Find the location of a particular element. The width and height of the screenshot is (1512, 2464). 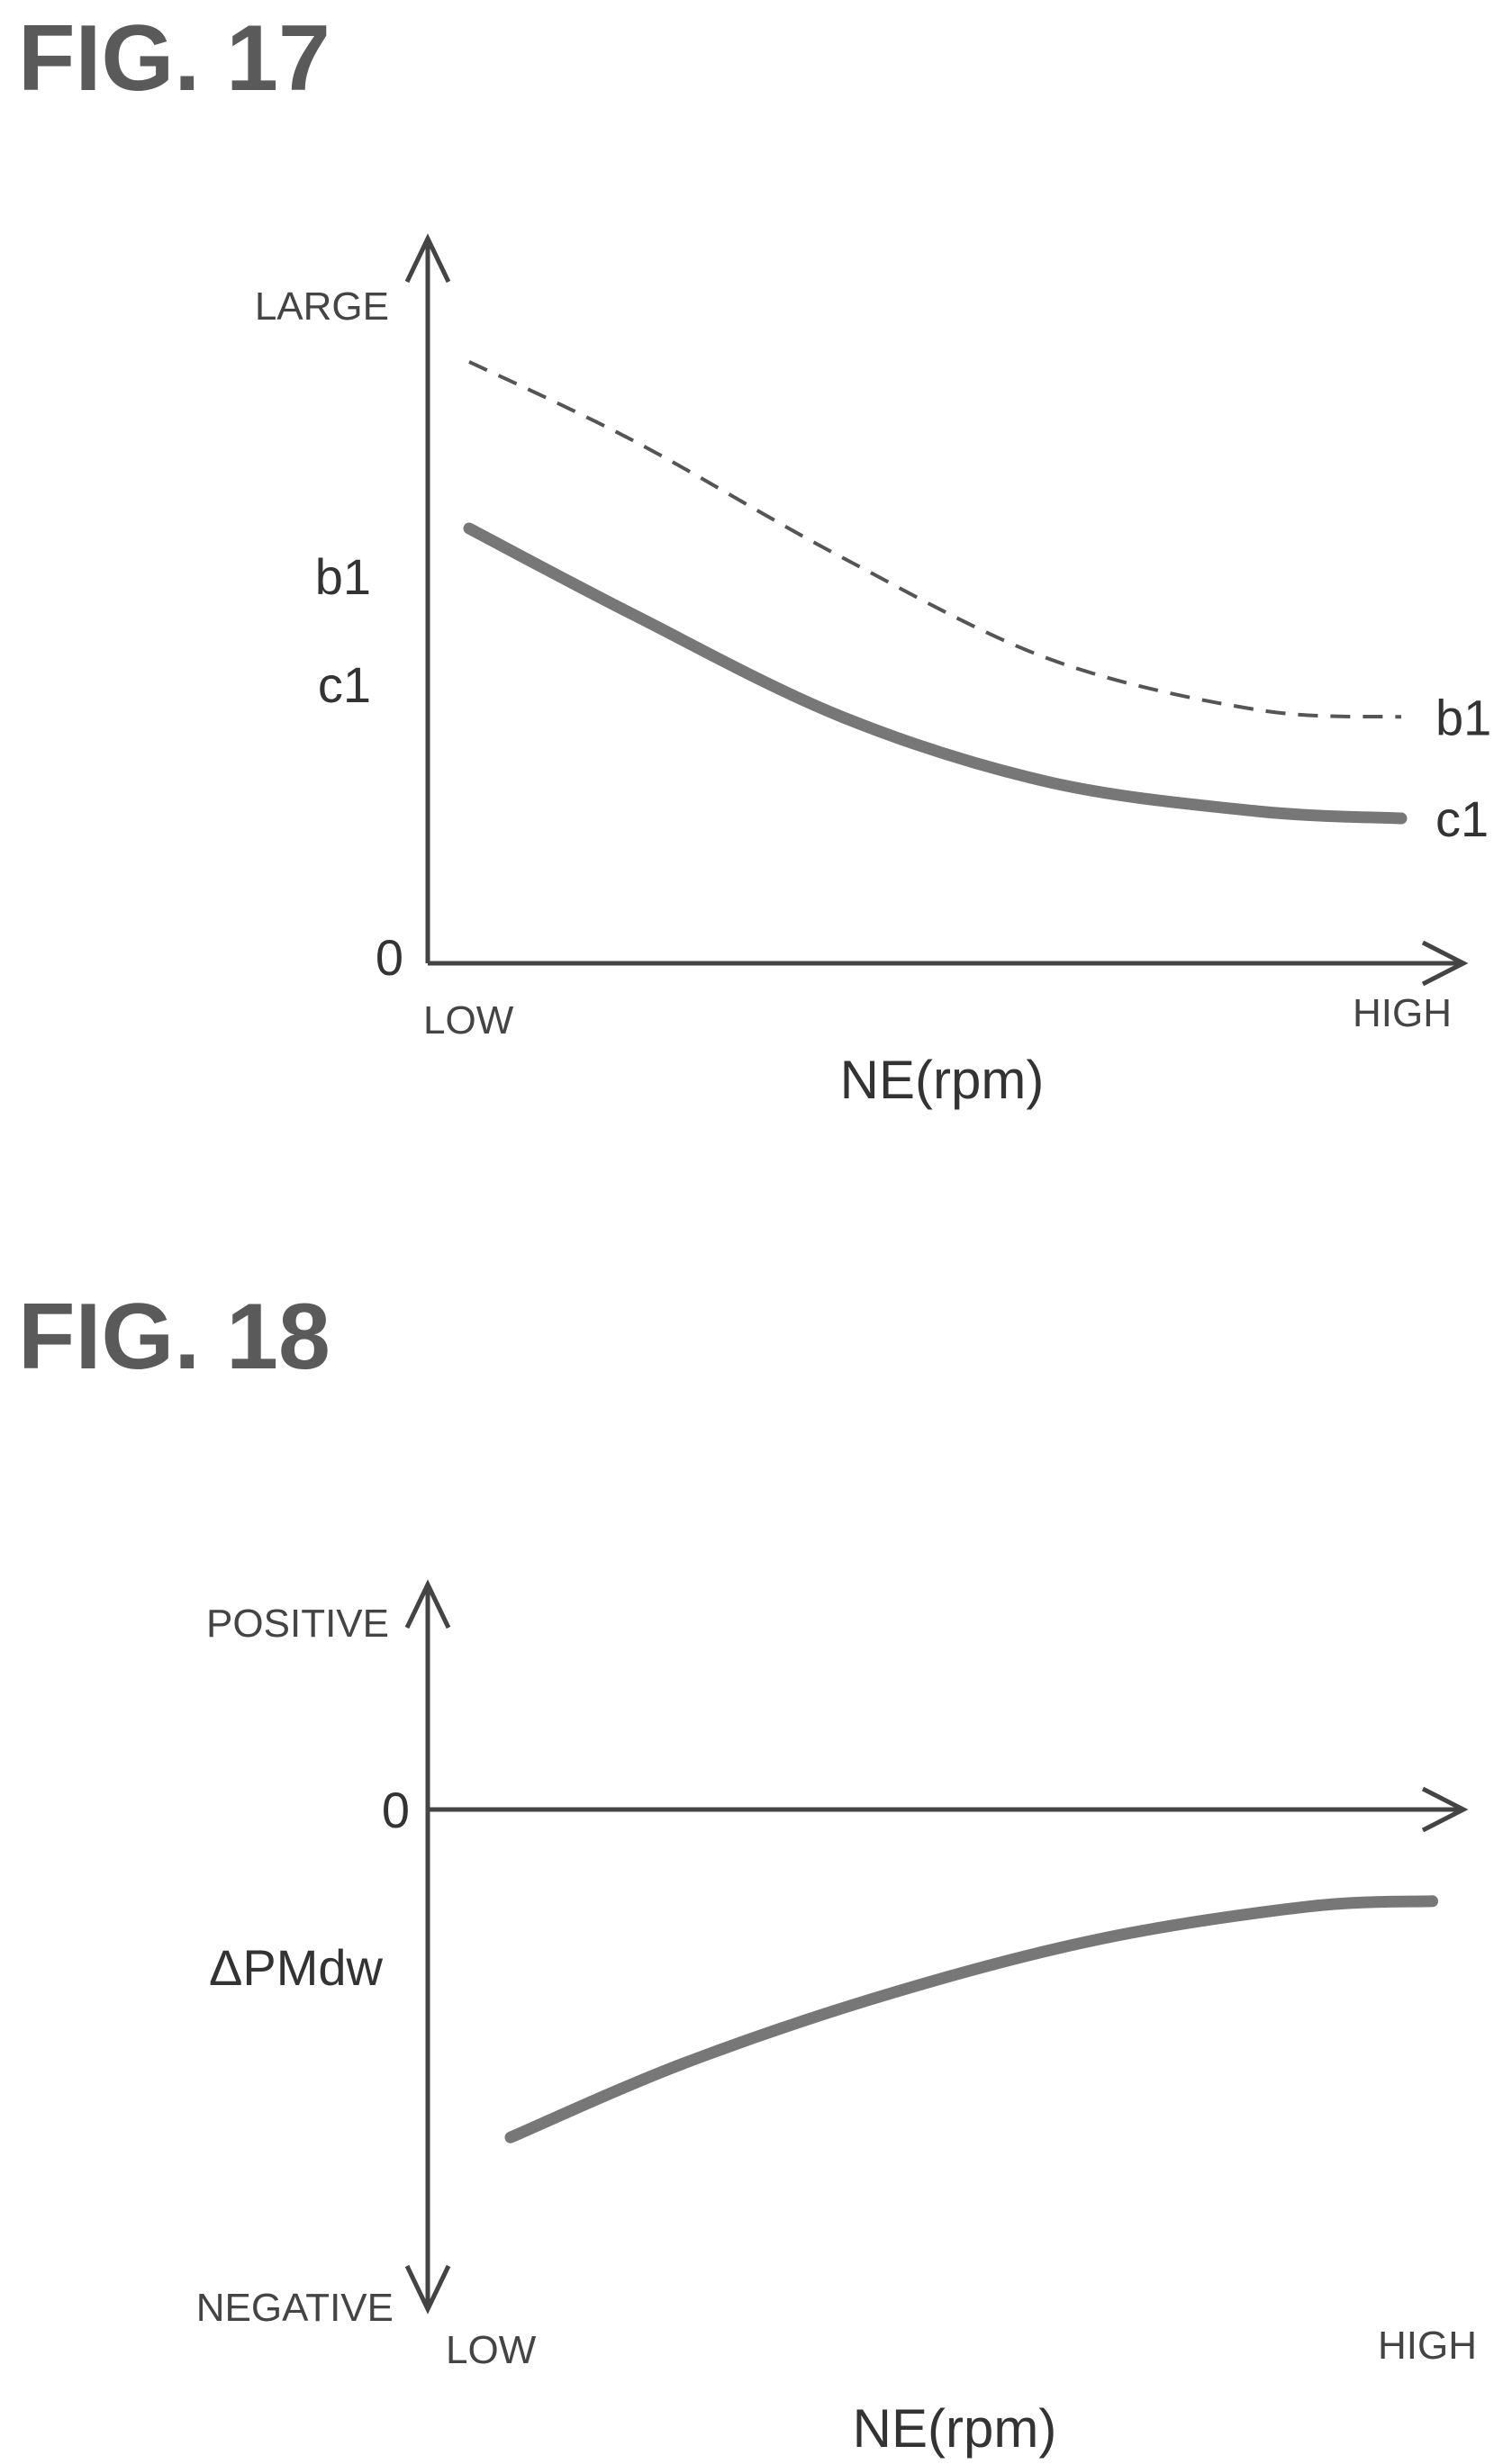

fig17-y-high-label: LARGE is located at coordinates (322, 306).